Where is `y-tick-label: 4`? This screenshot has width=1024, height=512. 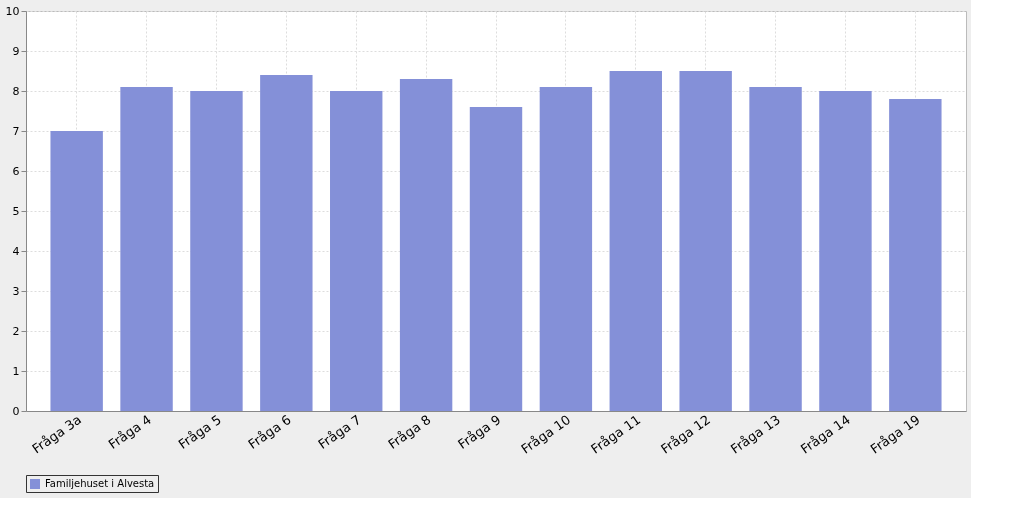
y-tick-label: 4 is located at coordinates (16, 251).